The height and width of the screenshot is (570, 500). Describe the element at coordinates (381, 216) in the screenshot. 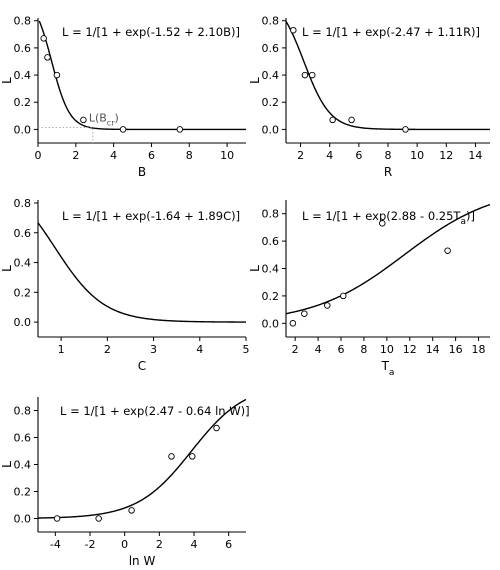

I see `equation-text: L = 1/[1 + exp(2.88 - 0.25T` at that location.